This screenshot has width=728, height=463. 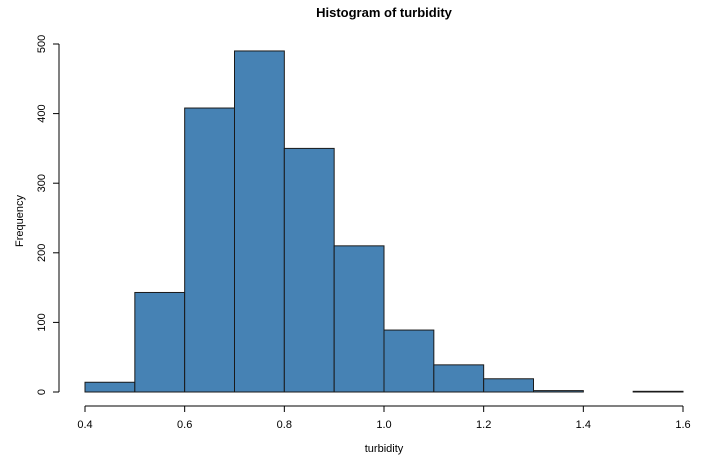 What do you see at coordinates (384, 449) in the screenshot?
I see `x-axis-label: turbidity` at bounding box center [384, 449].